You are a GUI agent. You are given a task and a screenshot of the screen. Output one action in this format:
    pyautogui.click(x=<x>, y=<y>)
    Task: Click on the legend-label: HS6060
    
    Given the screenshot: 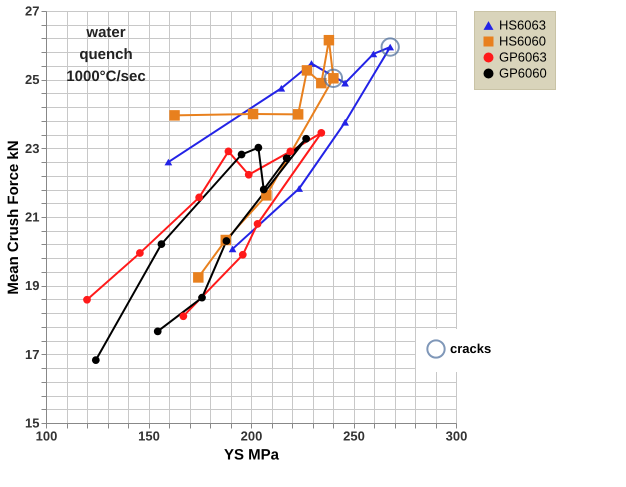 What is the action you would take?
    pyautogui.click(x=522, y=41)
    